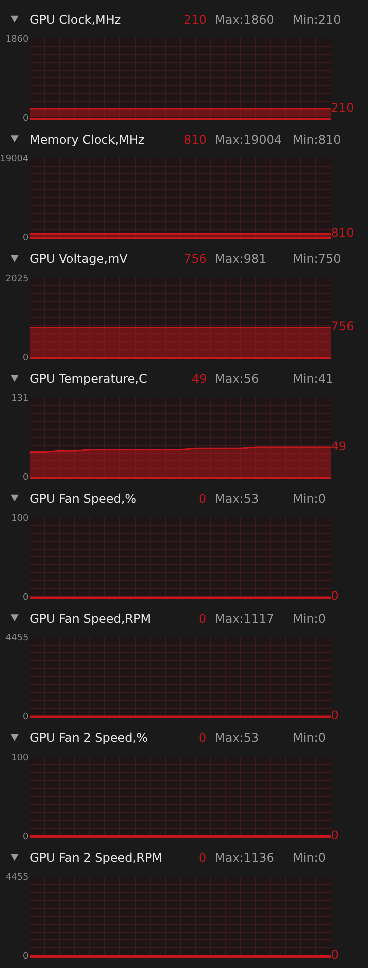  Describe the element at coordinates (200, 379) in the screenshot. I see `text: 49` at that location.